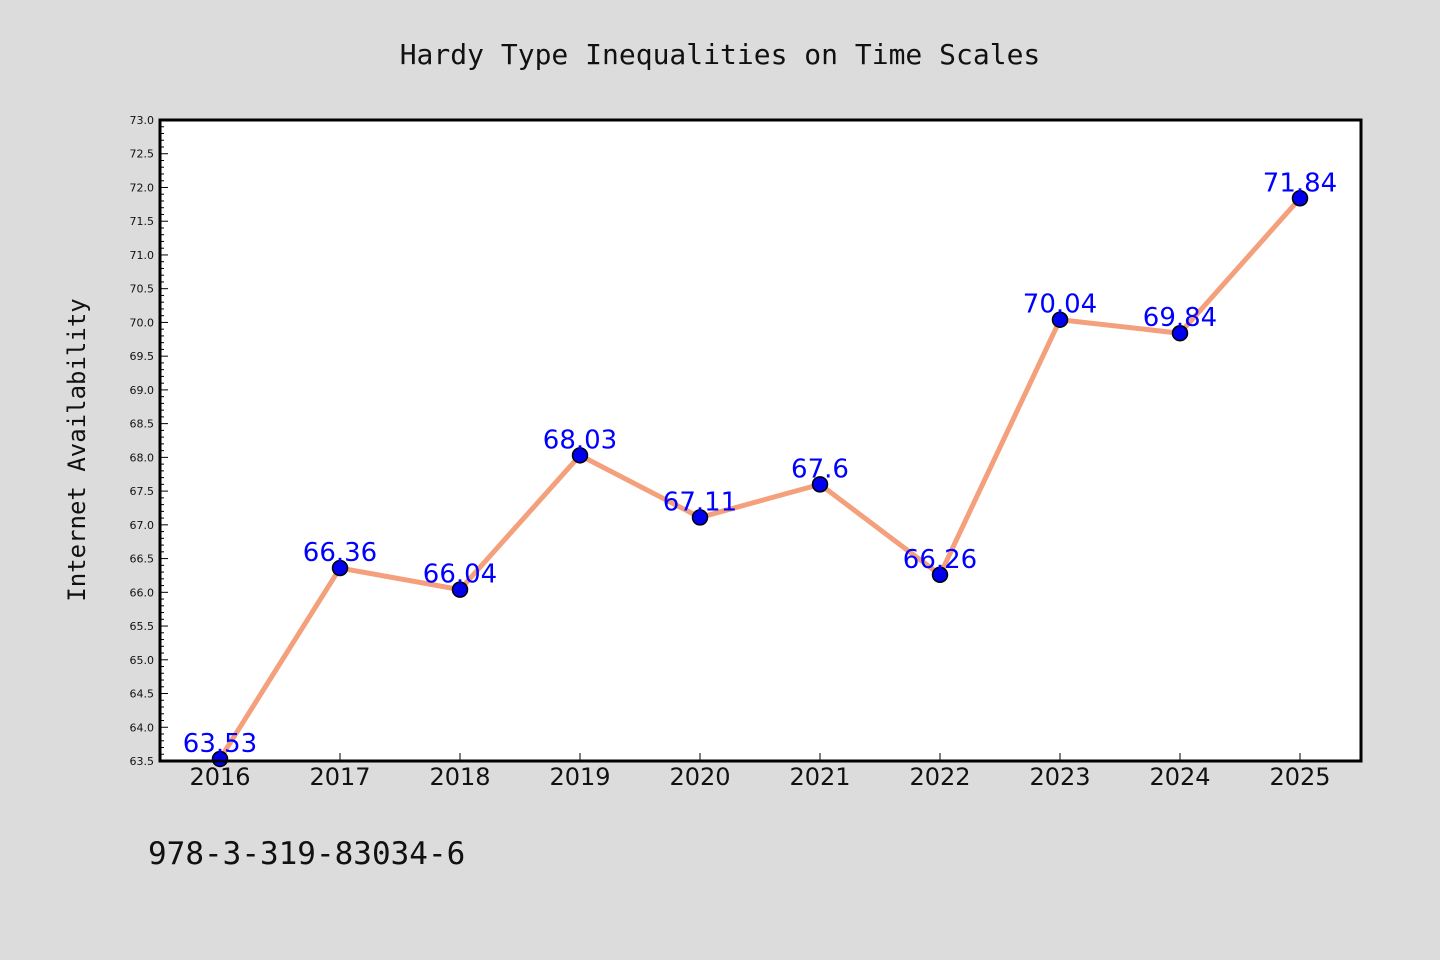 The width and height of the screenshot is (1440, 960). Describe the element at coordinates (939, 777) in the screenshot. I see `x-tick-label: 2022` at that location.